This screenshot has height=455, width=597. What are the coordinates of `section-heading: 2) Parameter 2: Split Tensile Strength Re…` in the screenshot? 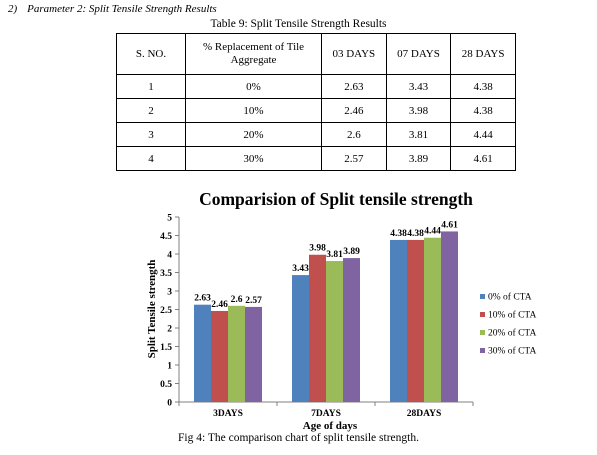 It's located at (112, 9).